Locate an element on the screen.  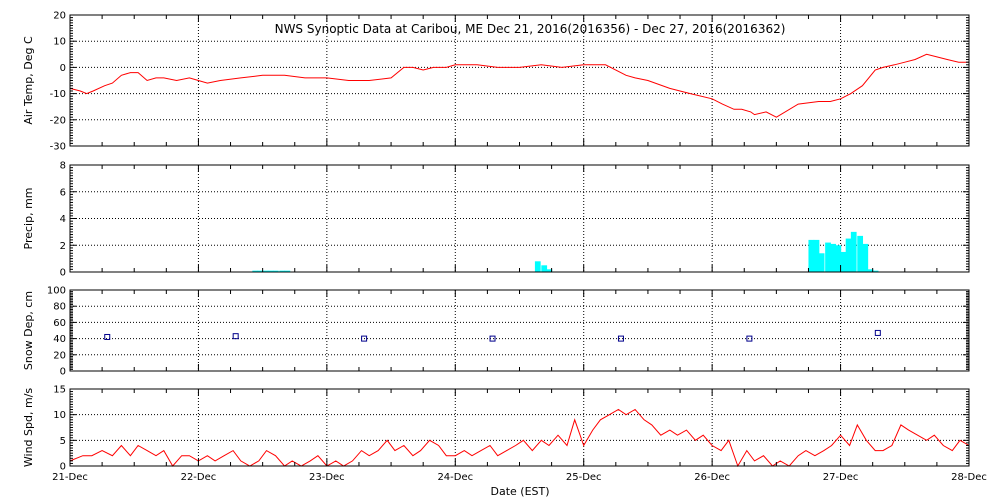
series-line-air-temp is located at coordinates (519, 85).